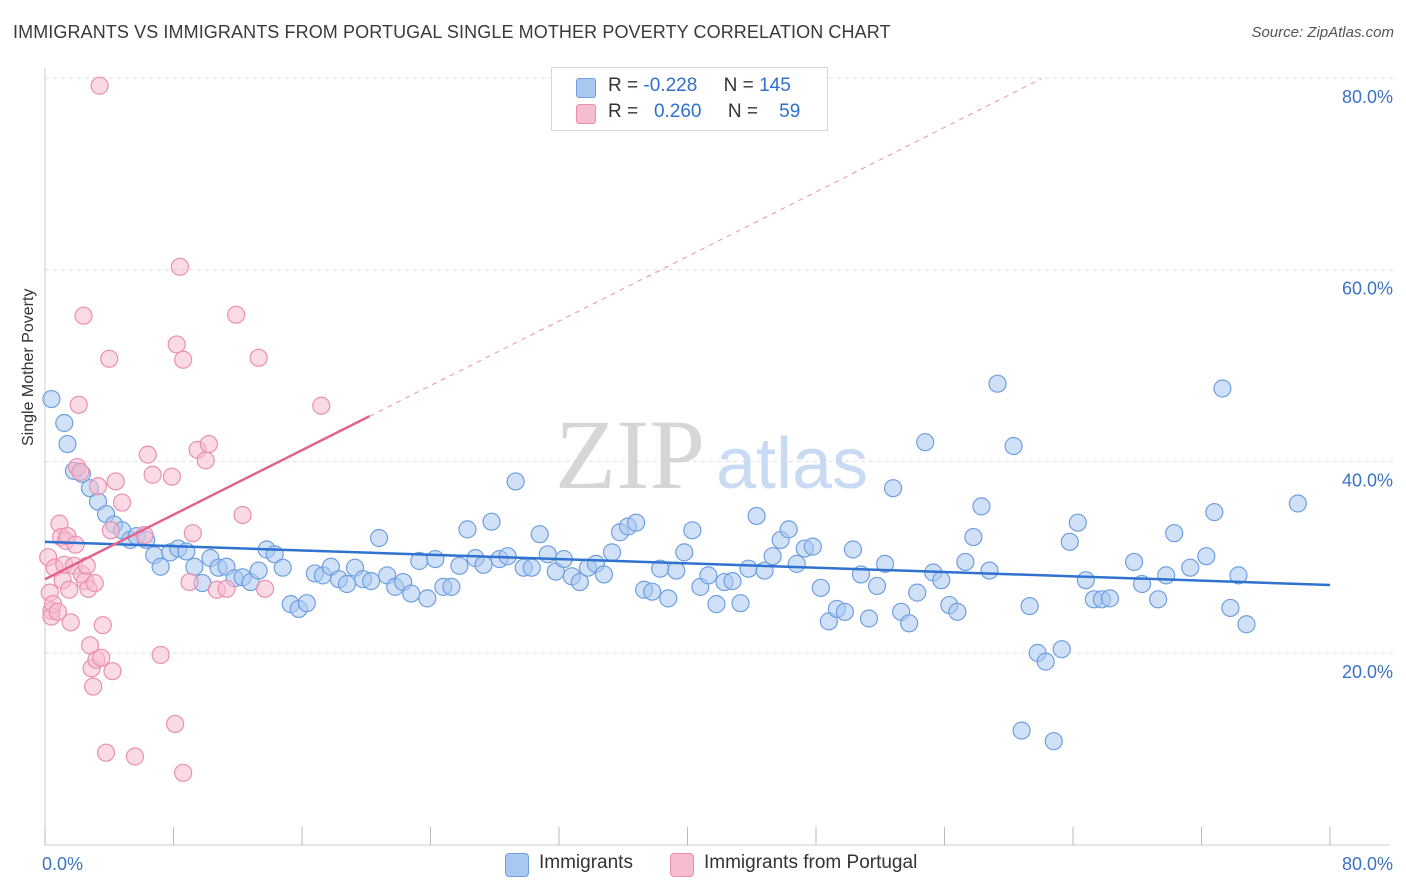 The height and width of the screenshot is (892, 1406). What do you see at coordinates (703, 865) in the screenshot?
I see `series-legend: Immigrants Immigrants from Portugal` at bounding box center [703, 865].